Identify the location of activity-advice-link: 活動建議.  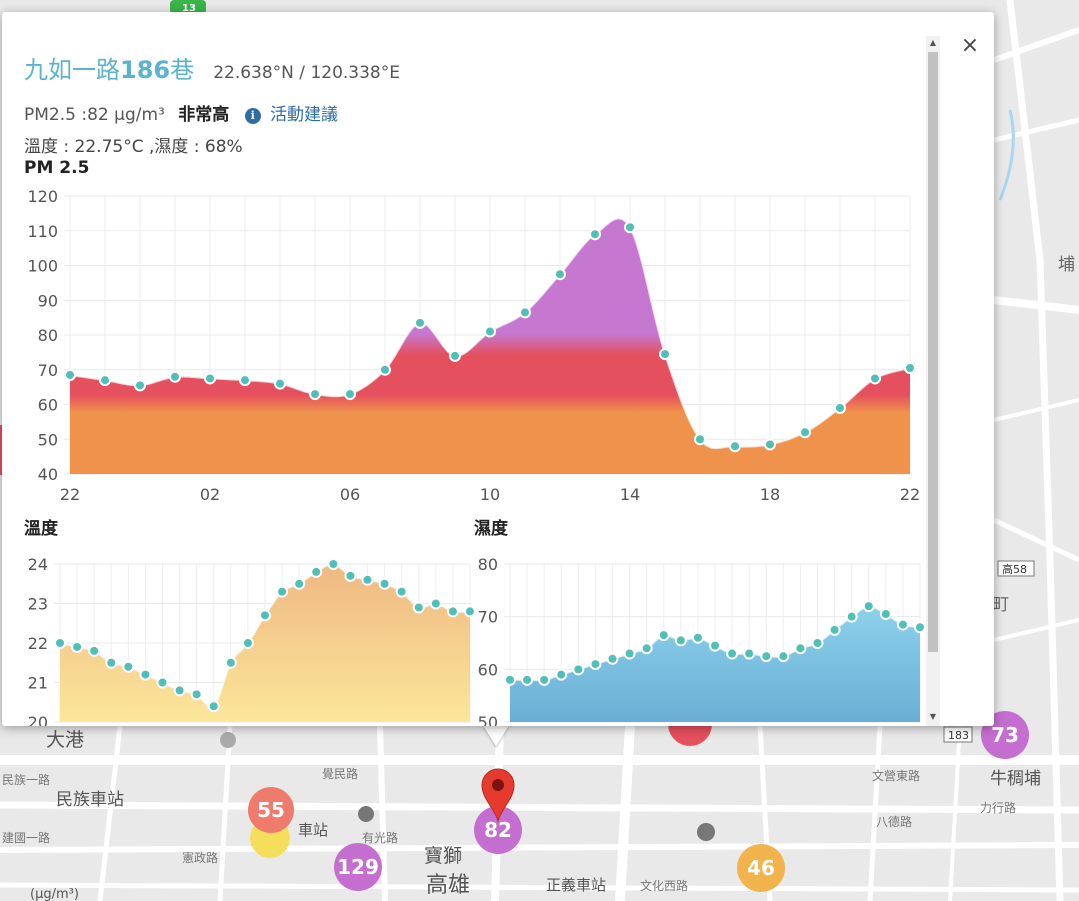
(304, 115).